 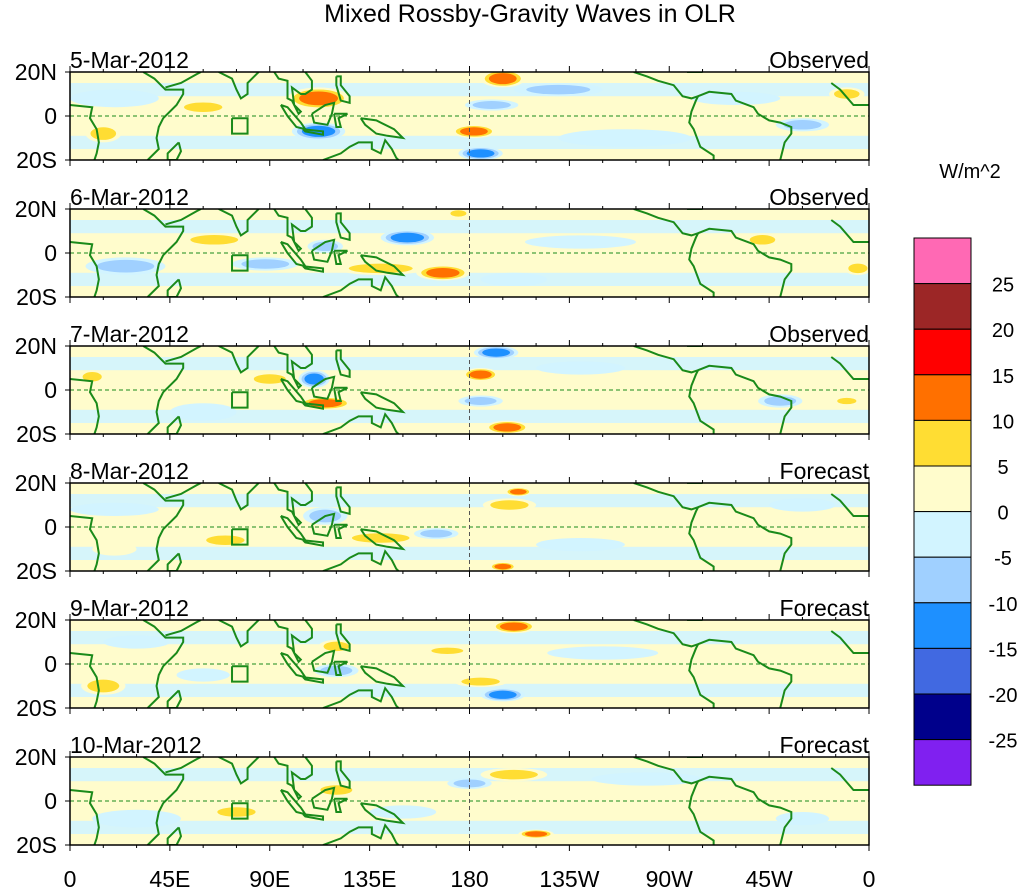 I want to click on colorbar-label: 0, so click(x=1002, y=514).